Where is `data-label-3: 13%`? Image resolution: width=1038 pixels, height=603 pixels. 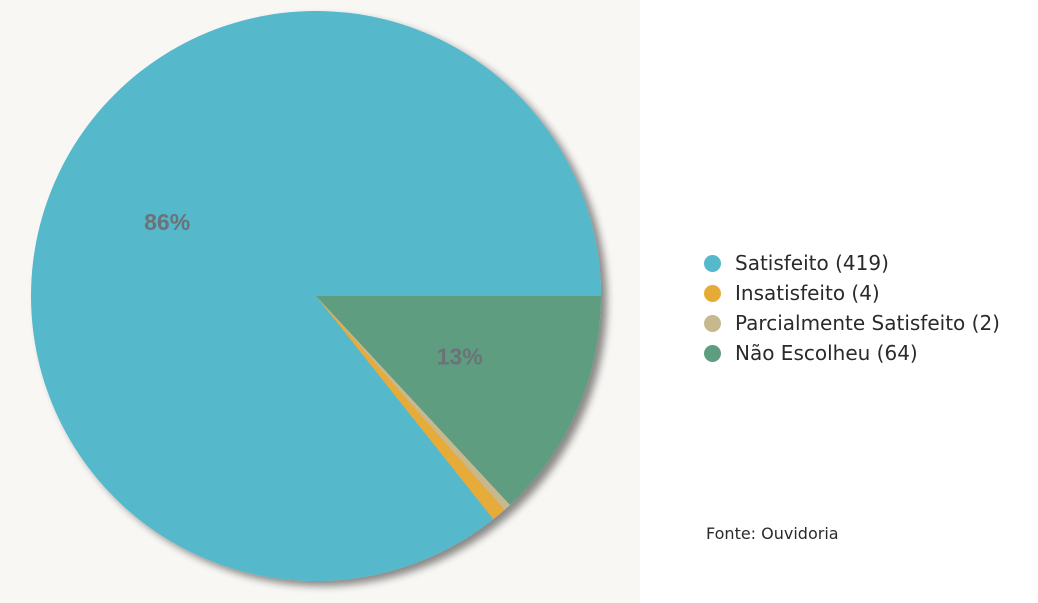
data-label-3: 13% is located at coordinates (460, 357).